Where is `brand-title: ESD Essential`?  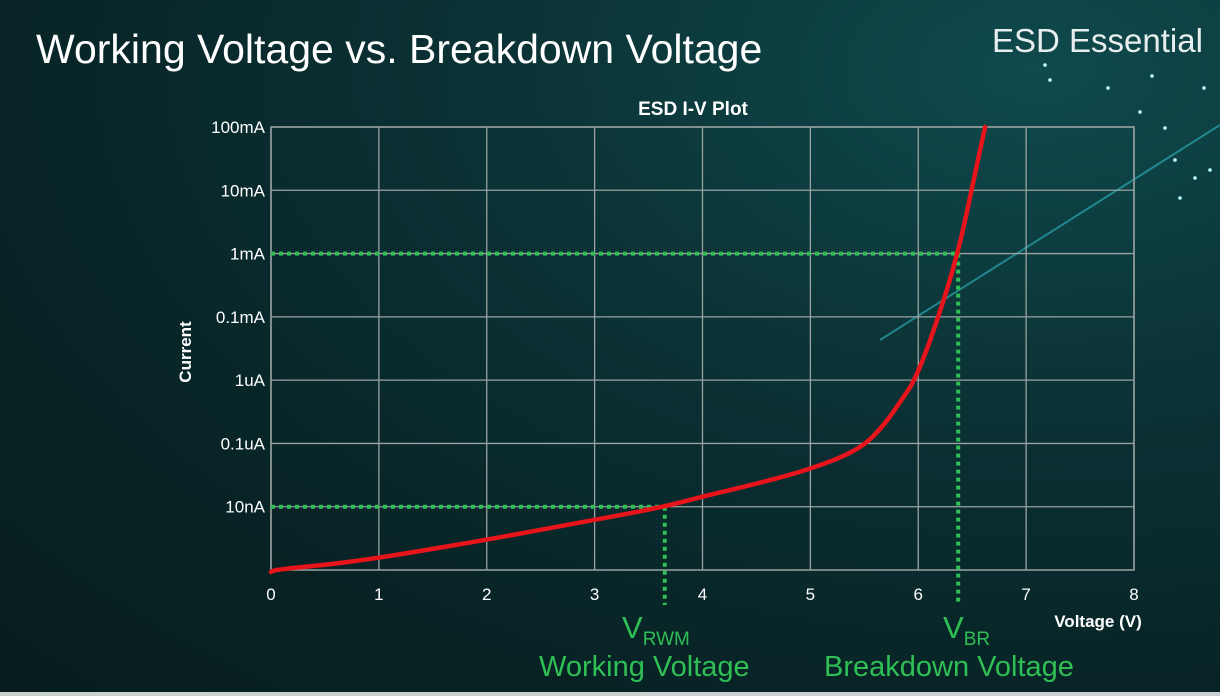 brand-title: ESD Essential is located at coordinates (1097, 40).